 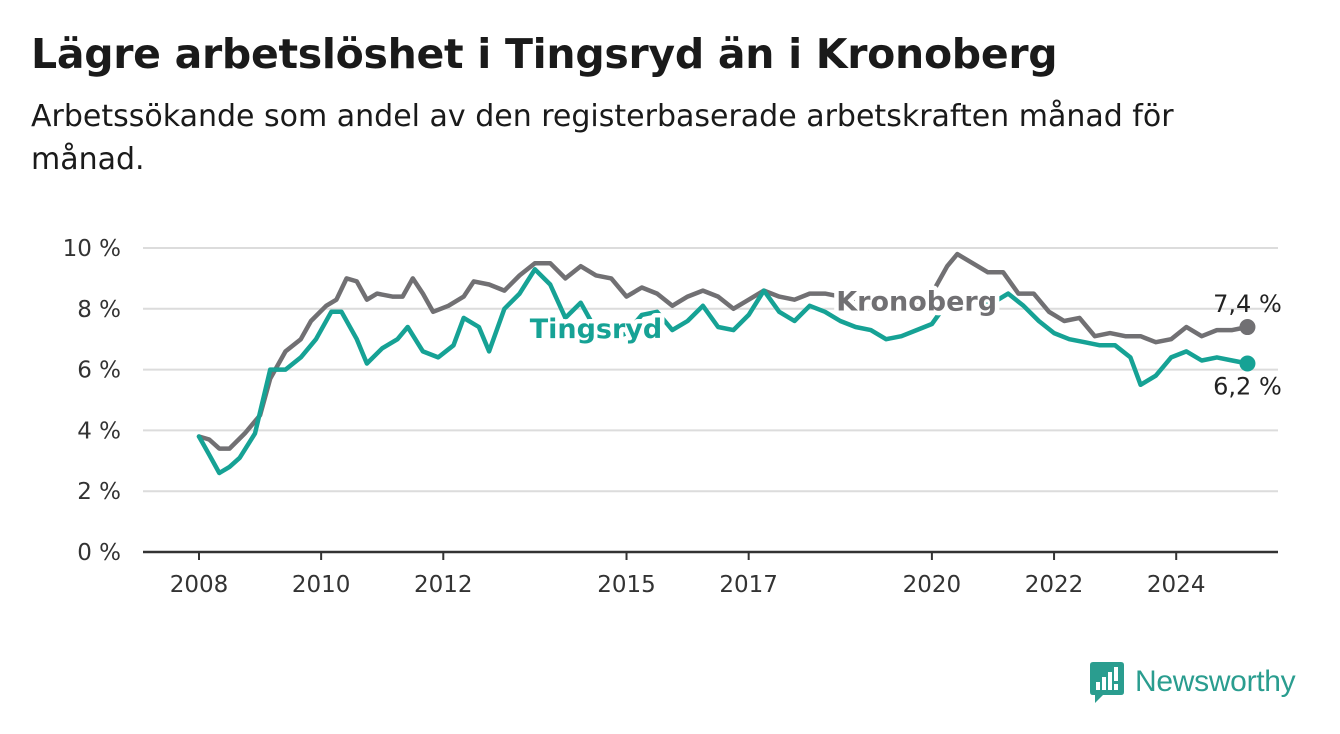 I want to click on y-tick-label: 8 %, so click(x=99, y=310).